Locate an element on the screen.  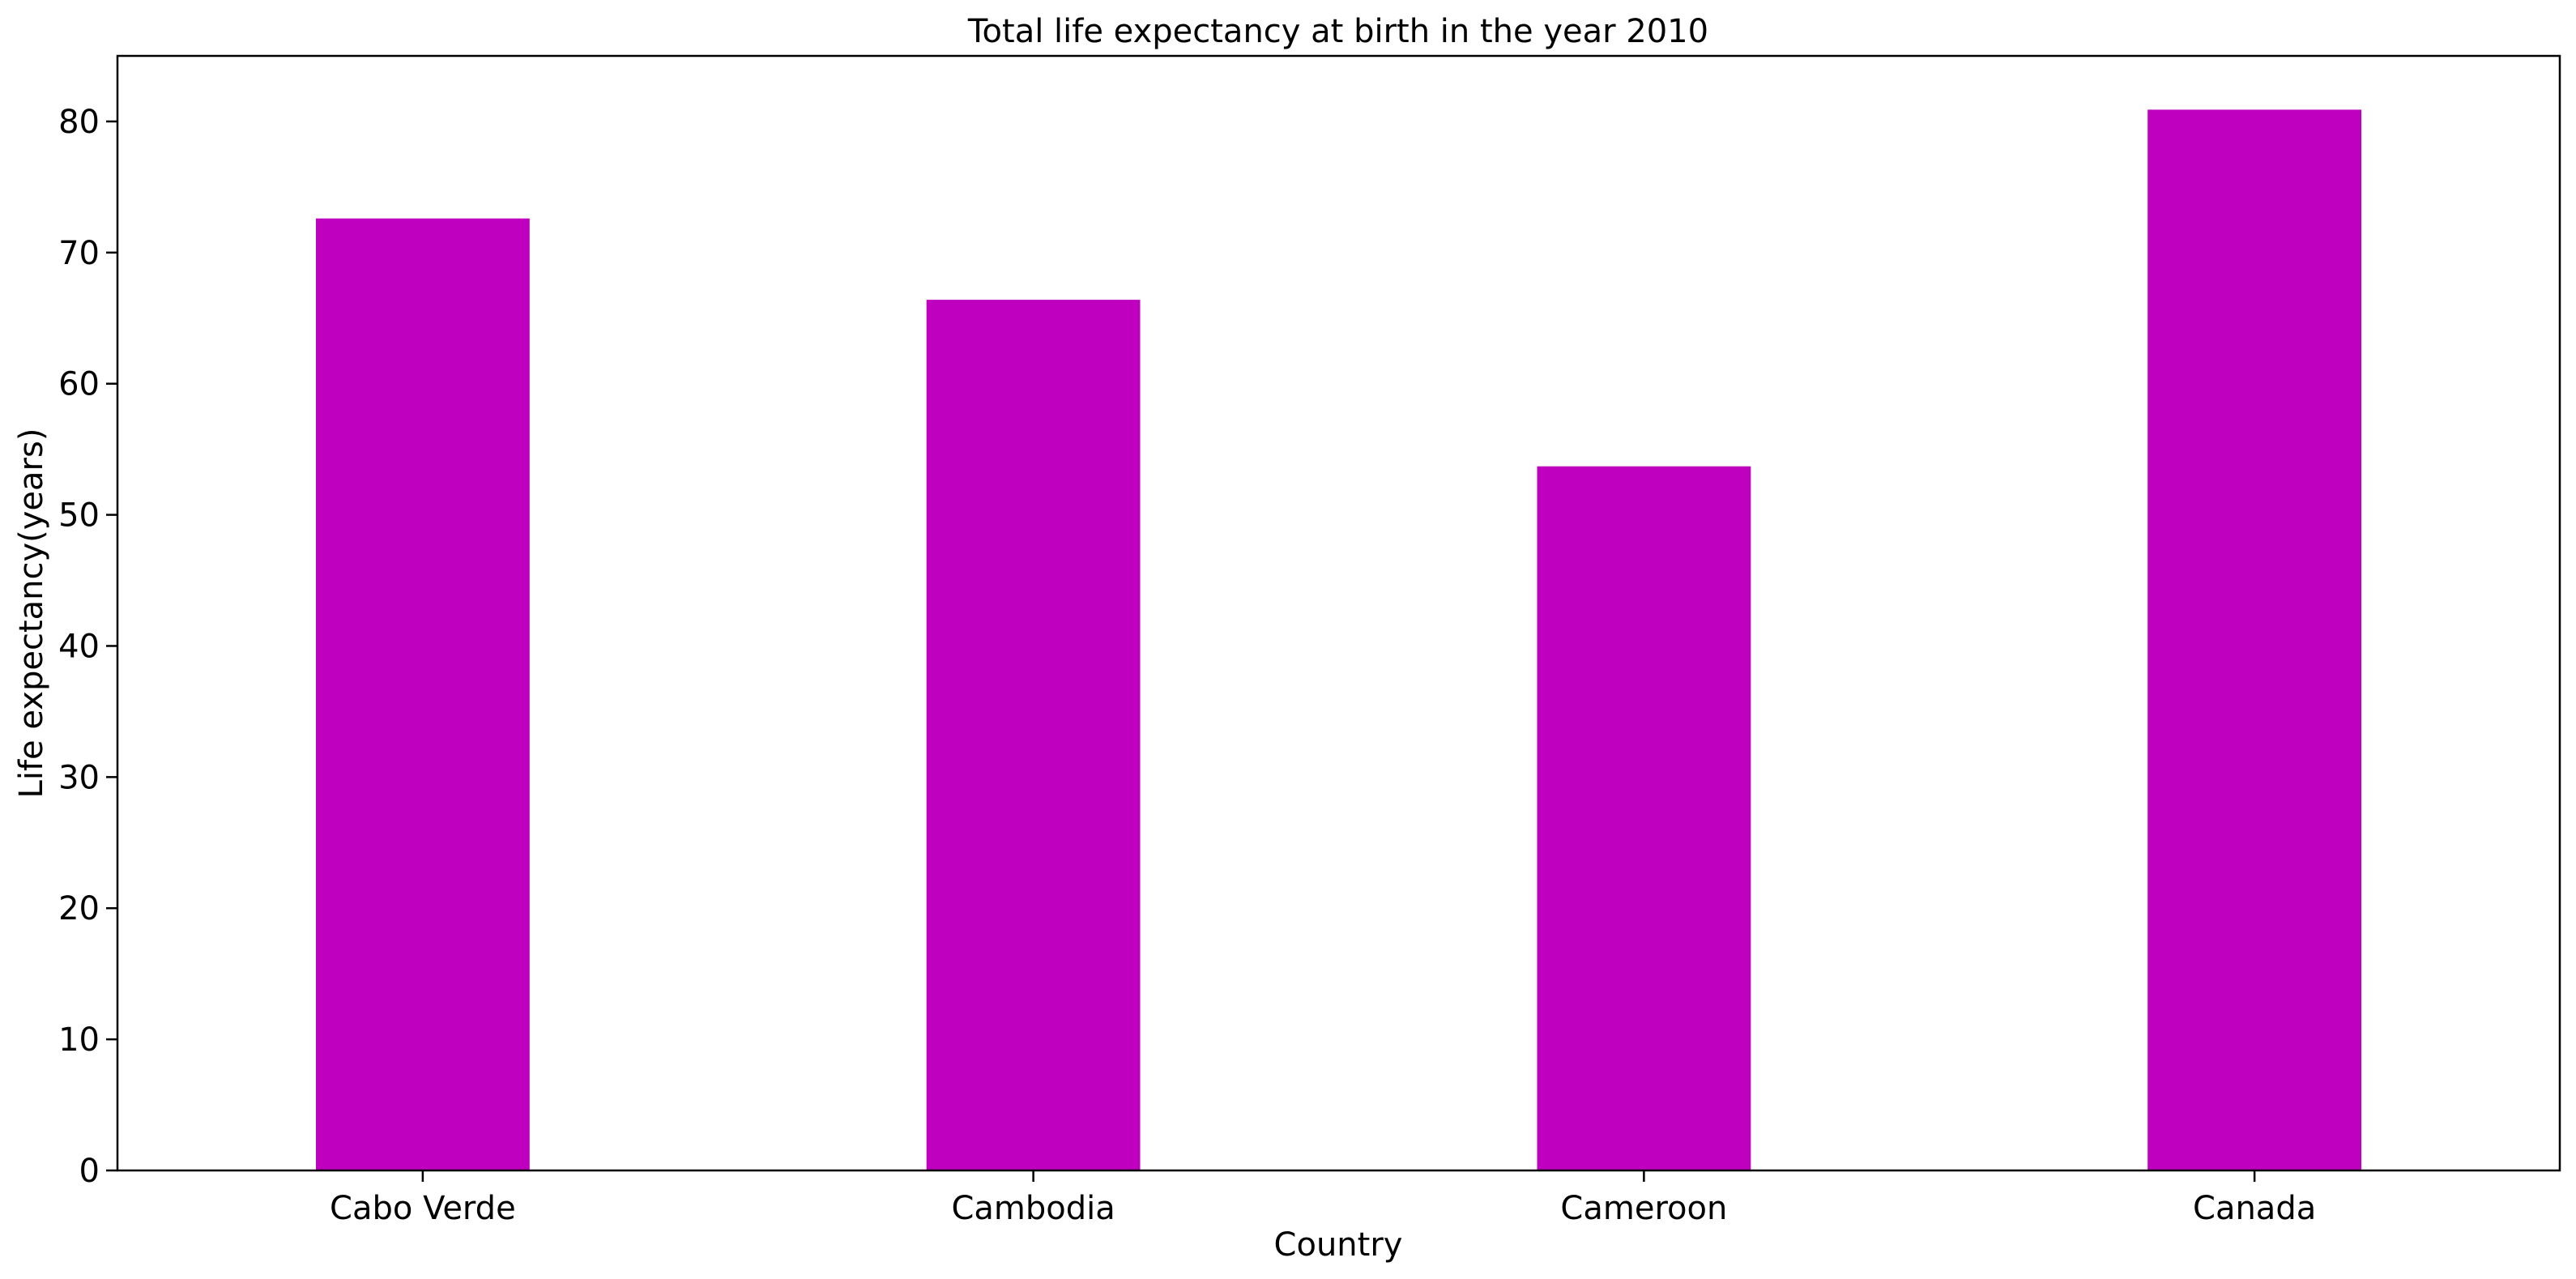
bar-cameroon is located at coordinates (1644, 818).